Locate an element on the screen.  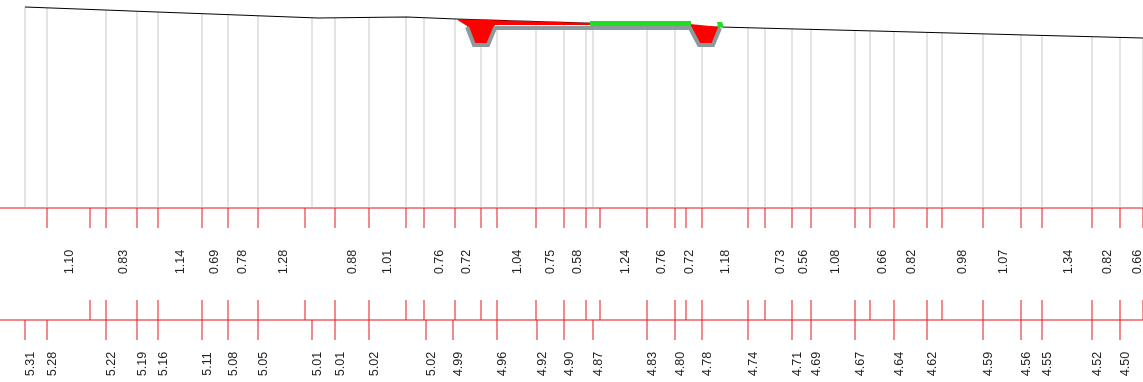
distance-label: 1.18 is located at coordinates (725, 262).